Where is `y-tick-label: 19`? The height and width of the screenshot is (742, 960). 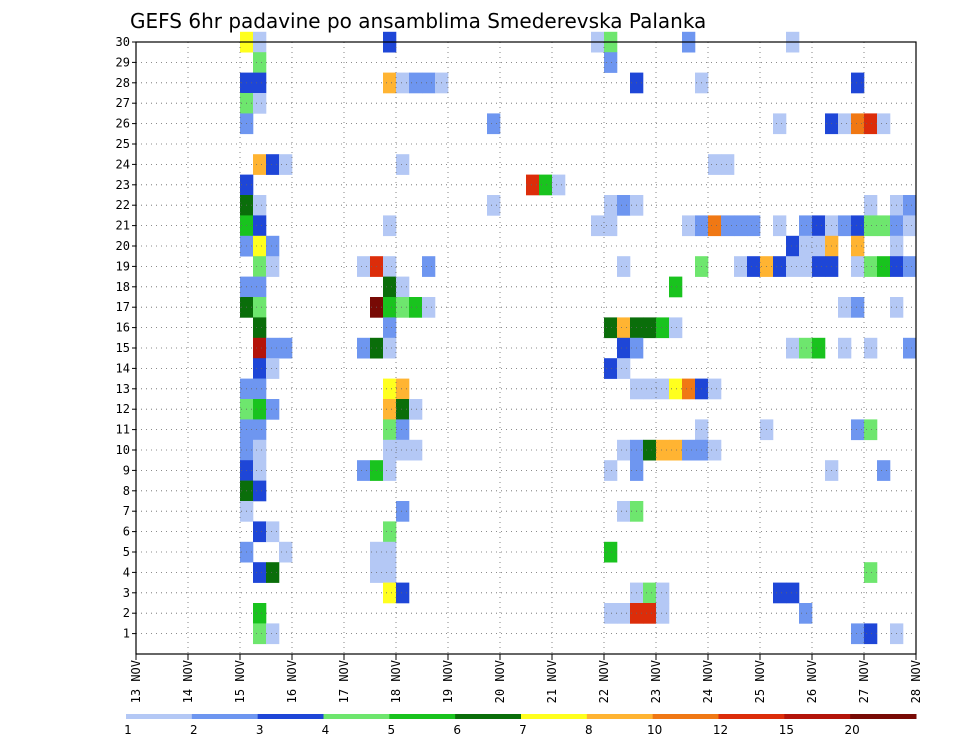 y-tick-label: 19 is located at coordinates (123, 266).